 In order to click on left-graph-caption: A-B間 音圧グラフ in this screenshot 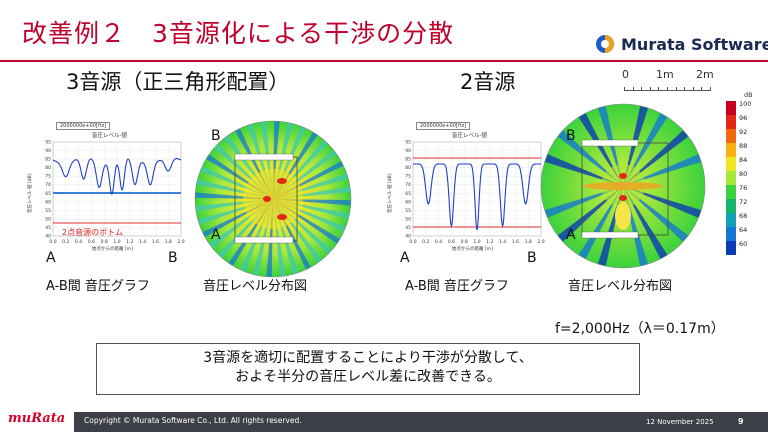, I will do `click(98, 286)`.